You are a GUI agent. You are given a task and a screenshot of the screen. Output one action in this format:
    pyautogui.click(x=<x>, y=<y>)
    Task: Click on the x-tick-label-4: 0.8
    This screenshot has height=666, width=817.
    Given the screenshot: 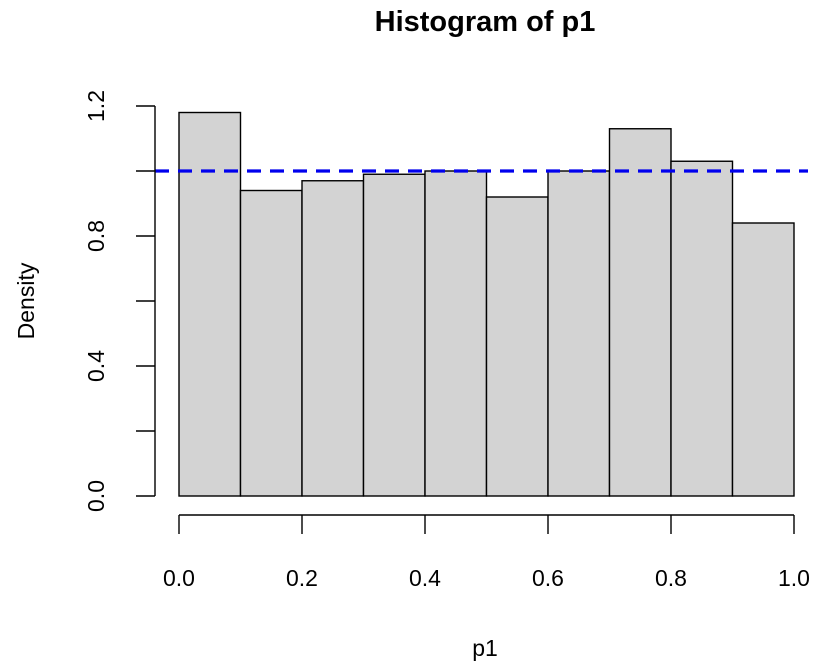 What is the action you would take?
    pyautogui.click(x=671, y=578)
    